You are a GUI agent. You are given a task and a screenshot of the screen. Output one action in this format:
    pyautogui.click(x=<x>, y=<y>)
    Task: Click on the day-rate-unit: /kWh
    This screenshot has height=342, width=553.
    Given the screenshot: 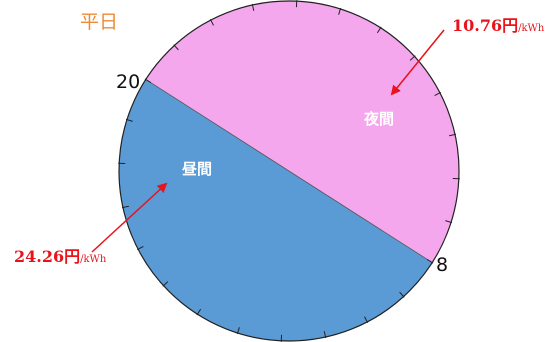 What is the action you would take?
    pyautogui.click(x=93, y=259)
    